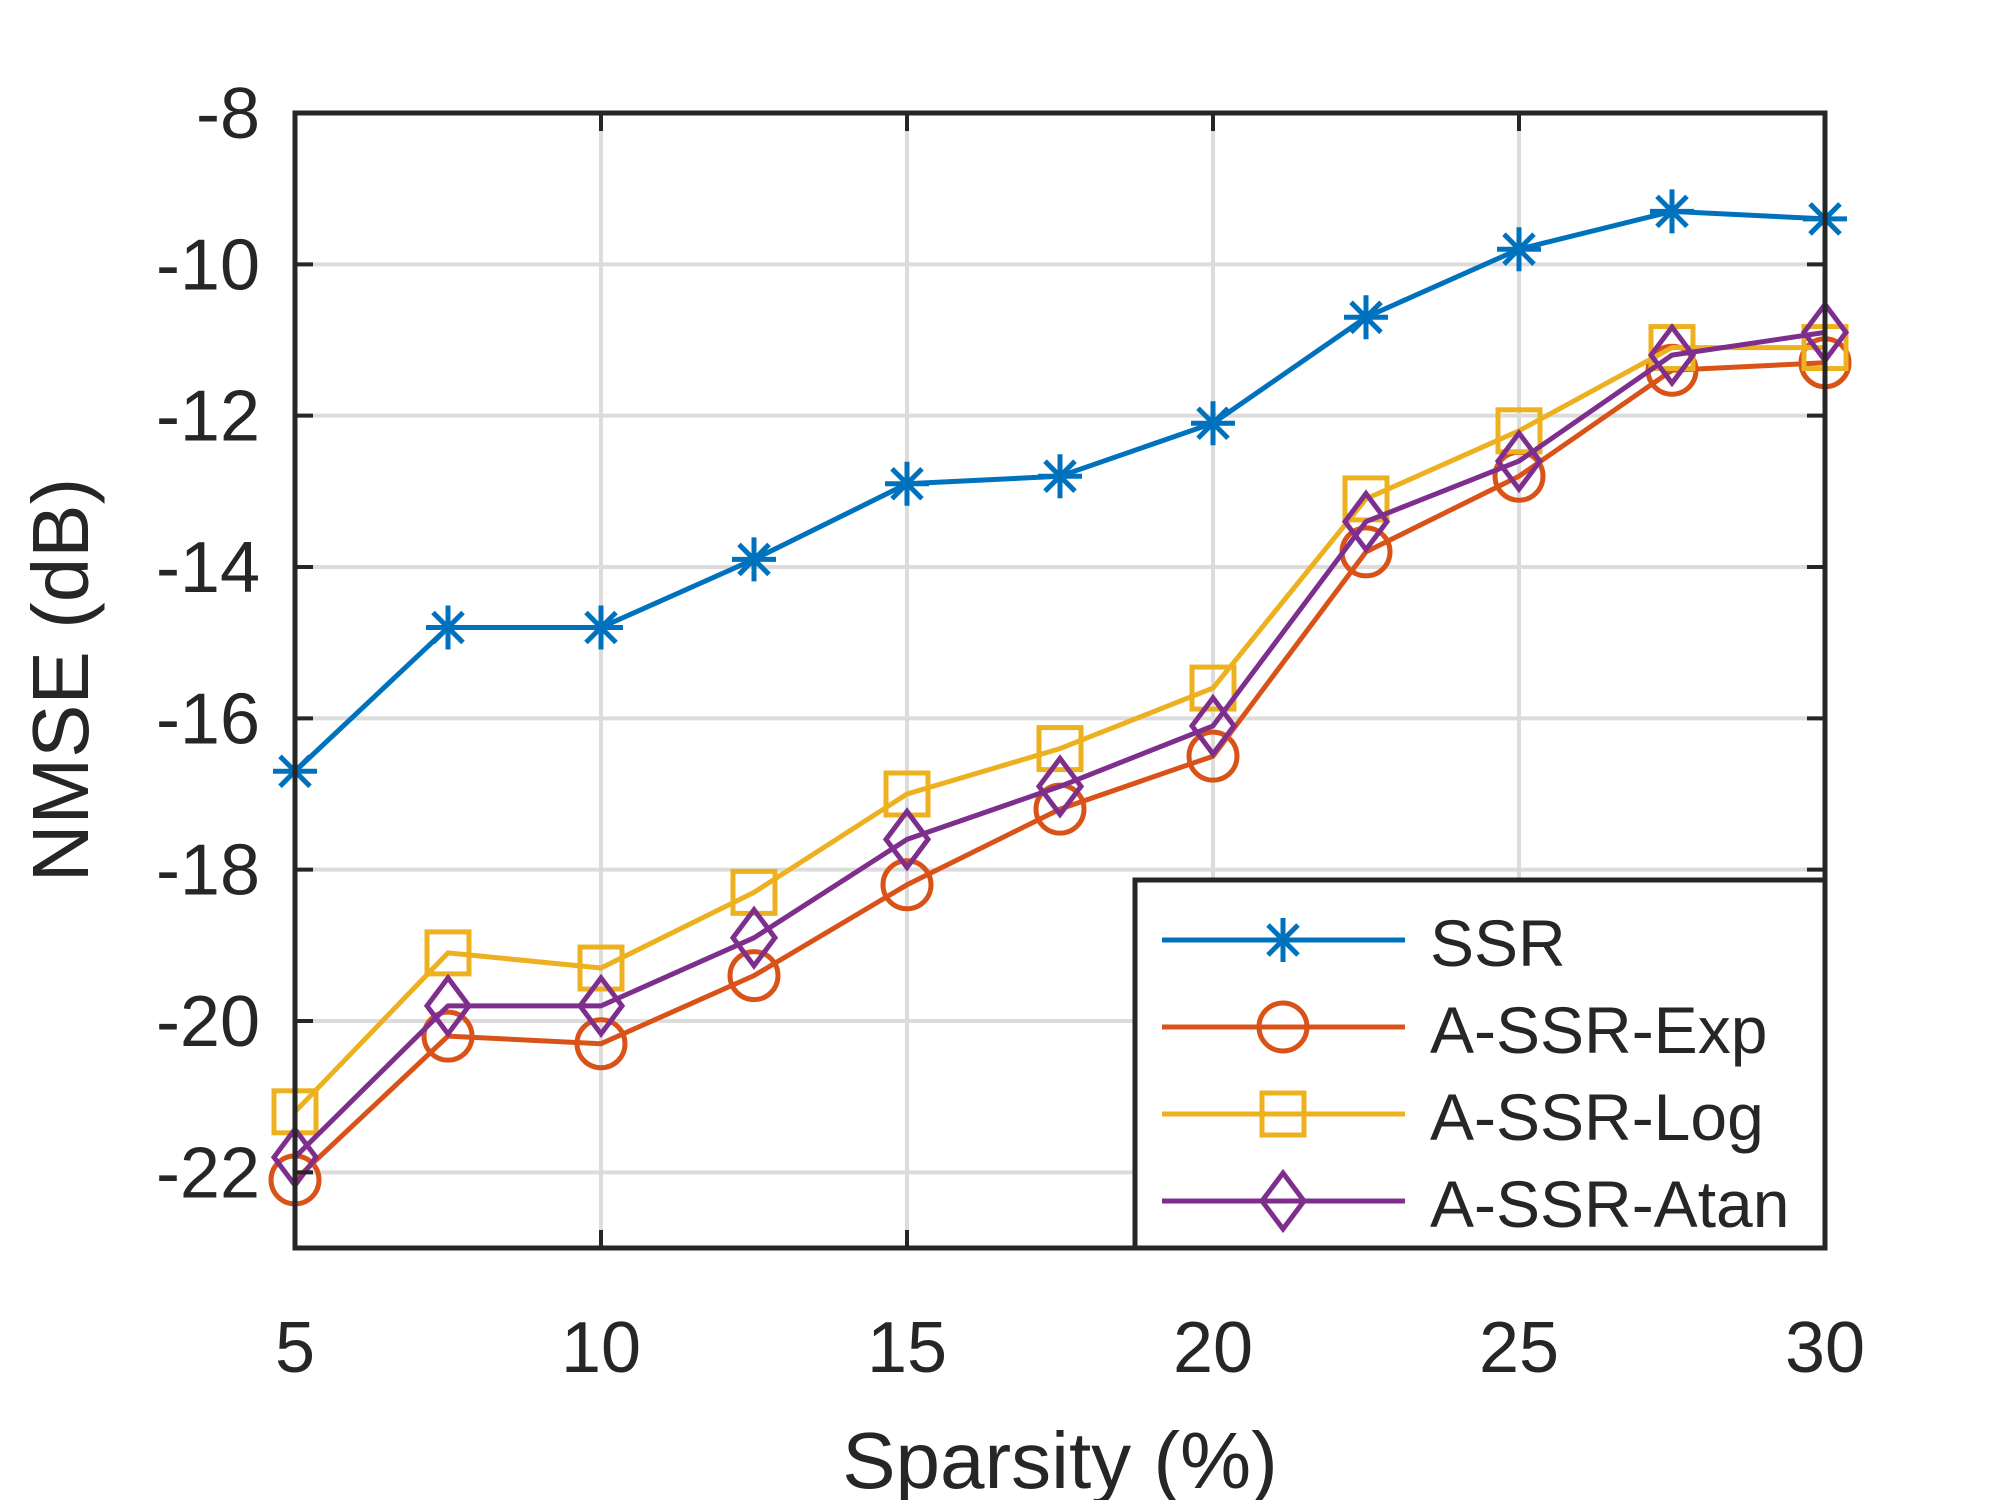  What do you see at coordinates (208, 1022) in the screenshot?
I see `y-tick-label: -20` at bounding box center [208, 1022].